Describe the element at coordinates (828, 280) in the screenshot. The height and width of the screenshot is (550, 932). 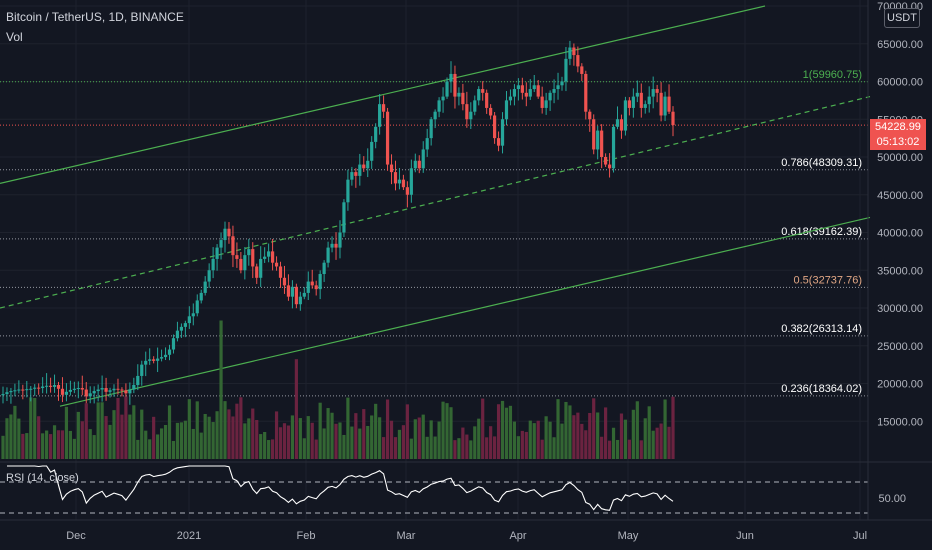
I see `fib-level-label: 0.5(32737.76)` at that location.